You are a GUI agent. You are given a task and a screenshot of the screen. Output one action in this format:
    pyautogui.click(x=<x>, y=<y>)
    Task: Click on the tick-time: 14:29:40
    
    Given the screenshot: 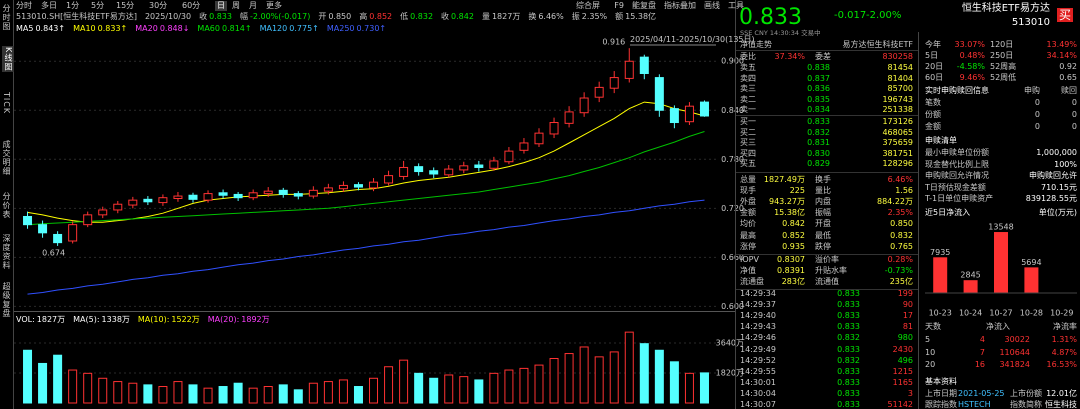 What is the action you would take?
    pyautogui.click(x=758, y=316)
    